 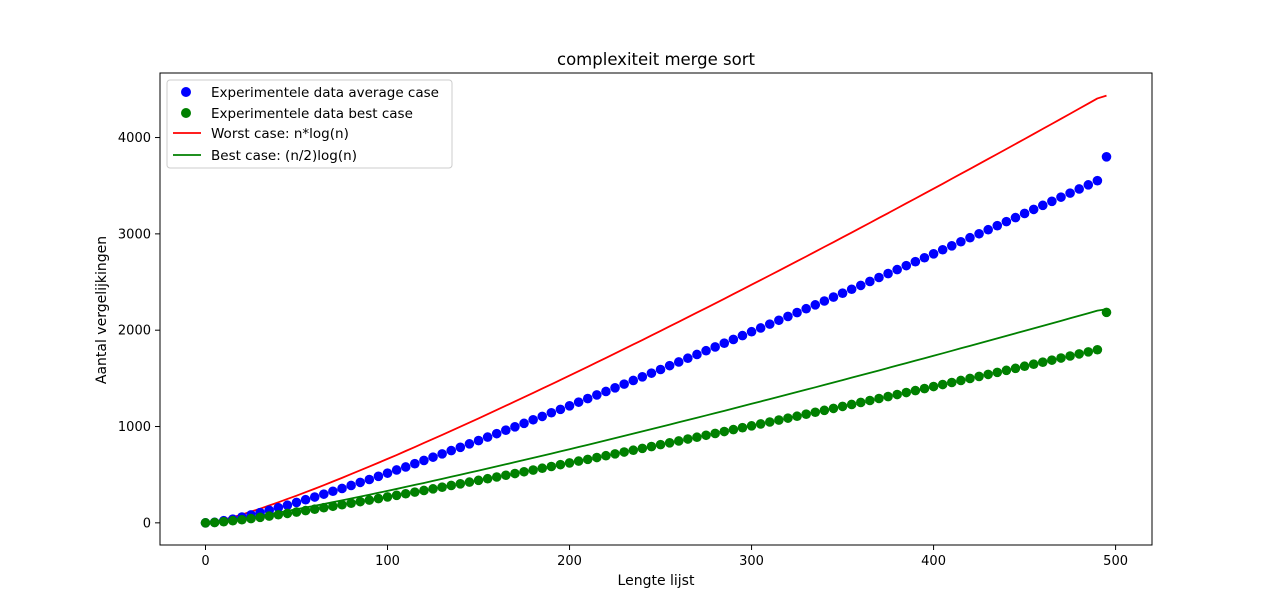 I want to click on y-tick-label: 2000, so click(x=134, y=331).